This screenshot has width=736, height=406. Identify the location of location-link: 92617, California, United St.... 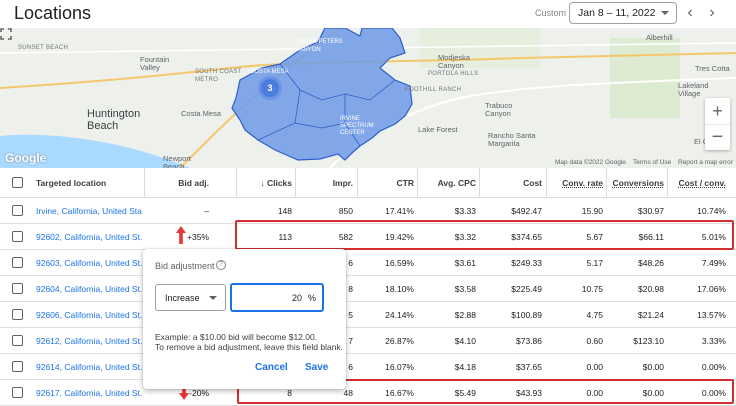
(89, 392).